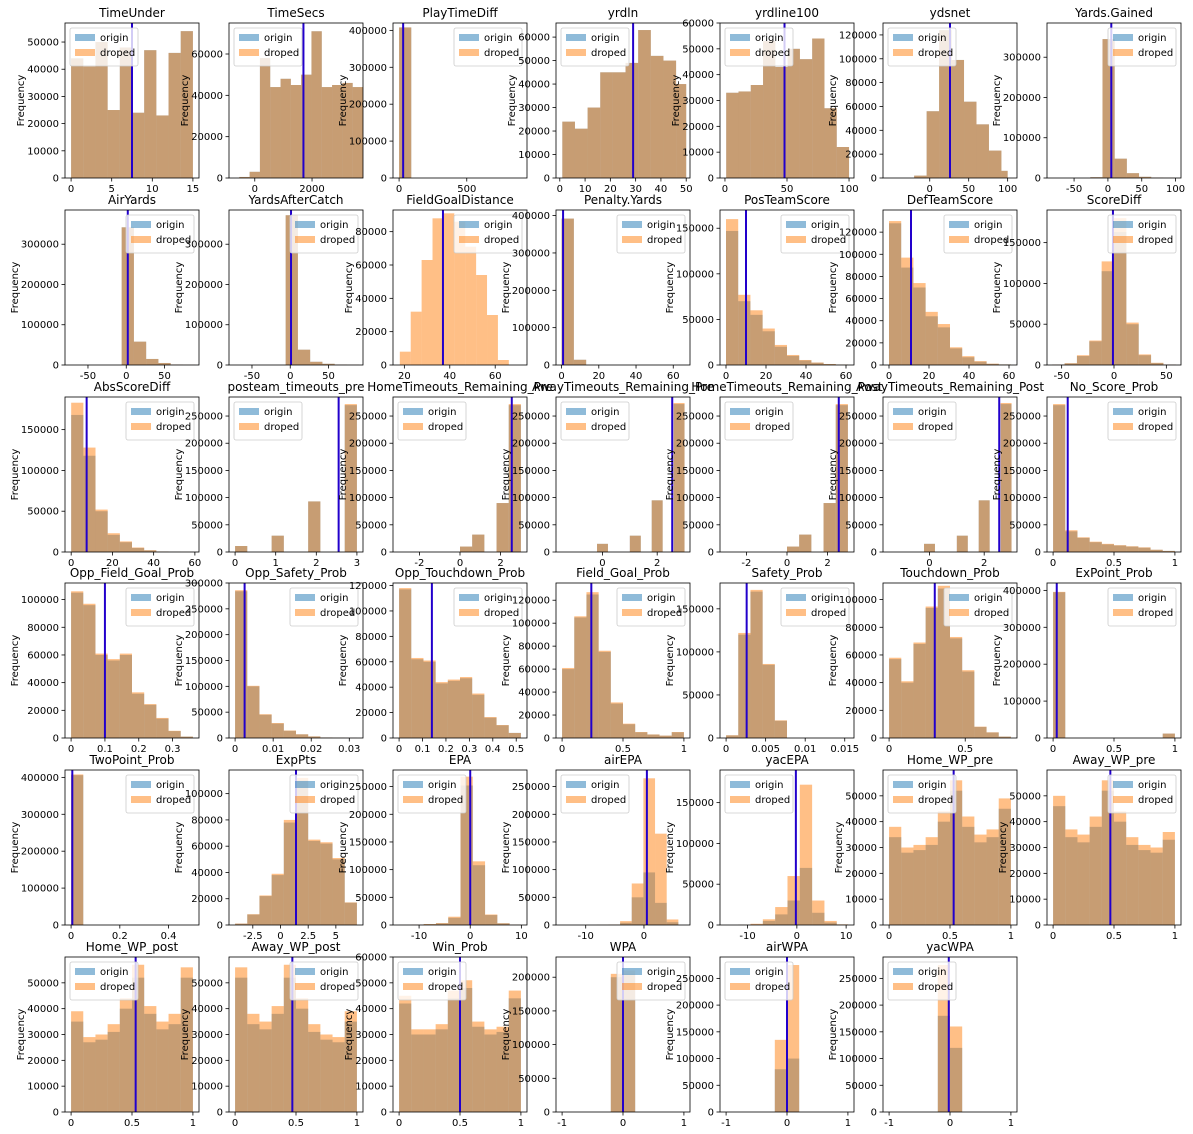 The width and height of the screenshot is (1193, 1134). What do you see at coordinates (296, 1123) in the screenshot?
I see `x-tick-label: 0.5` at bounding box center [296, 1123].